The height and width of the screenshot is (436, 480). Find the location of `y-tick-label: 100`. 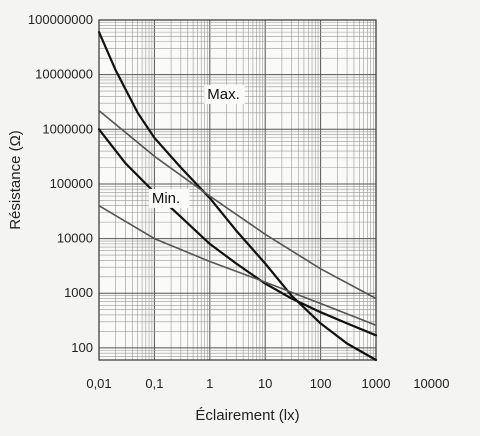

y-tick-label: 100 is located at coordinates (82, 347).